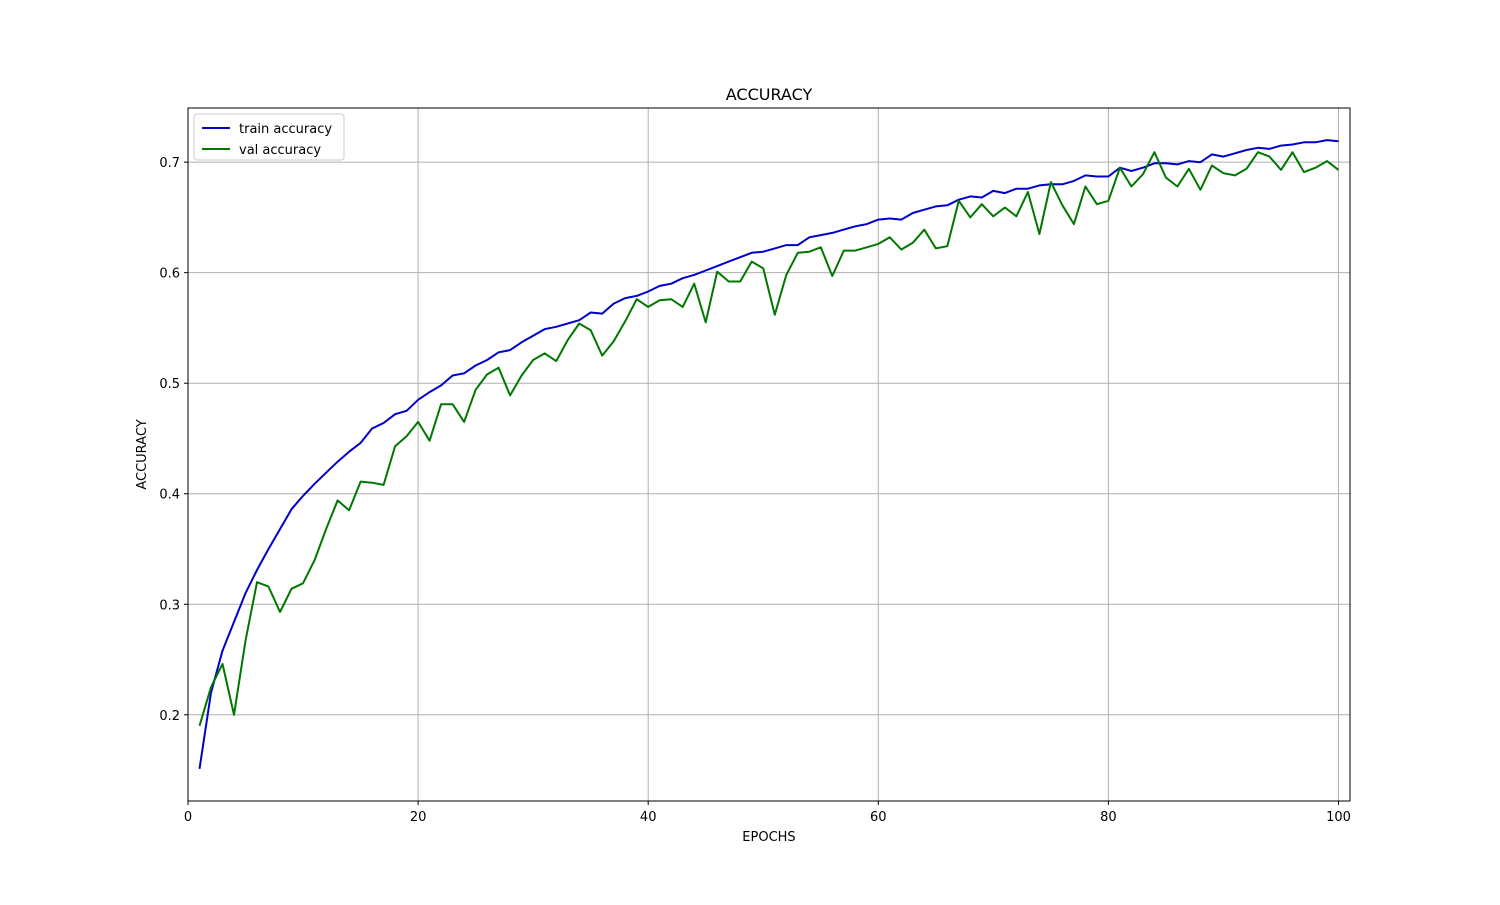  I want to click on legend-label: val accuracy, so click(280, 150).